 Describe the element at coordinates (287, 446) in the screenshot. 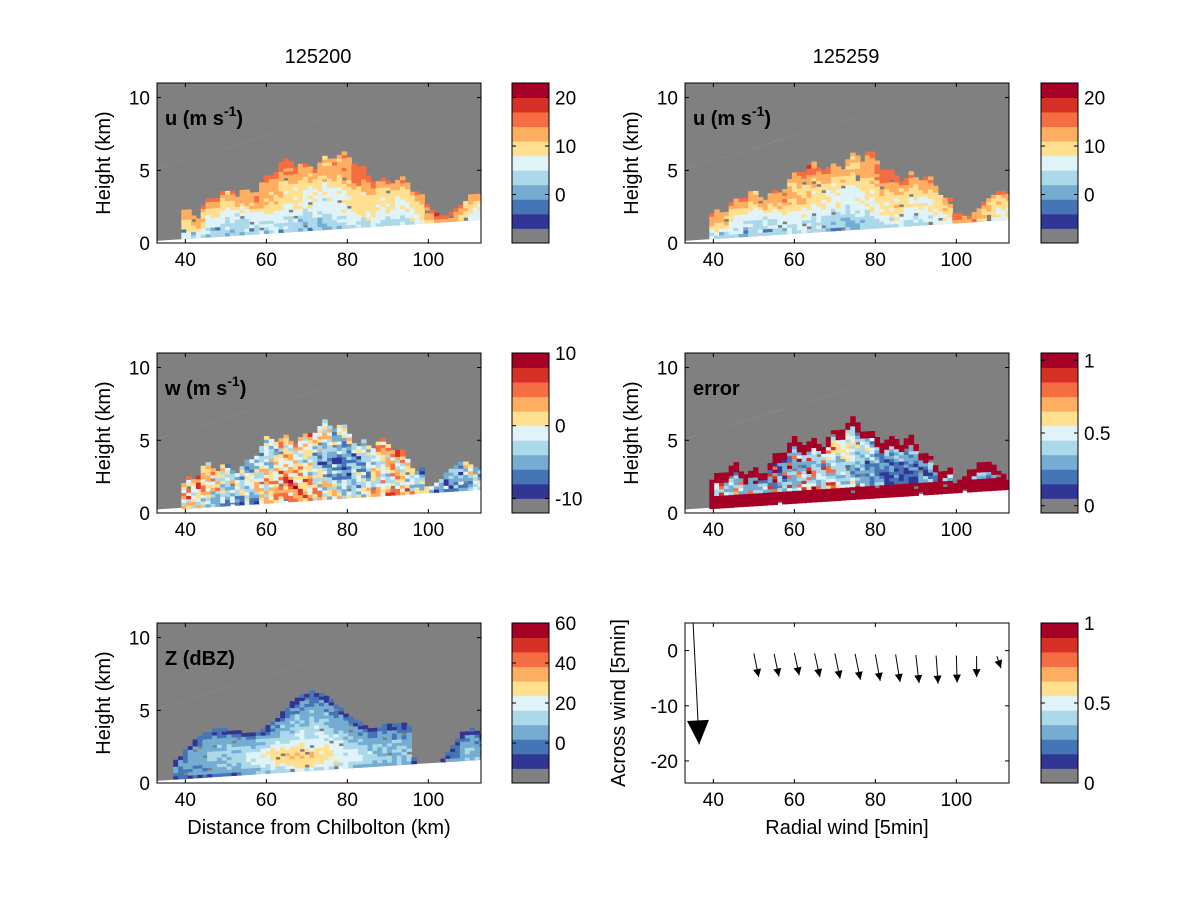

I see `panel-w-125200: w (m s-1) 40 60 80 100 0 5 10 Height (km)` at that location.